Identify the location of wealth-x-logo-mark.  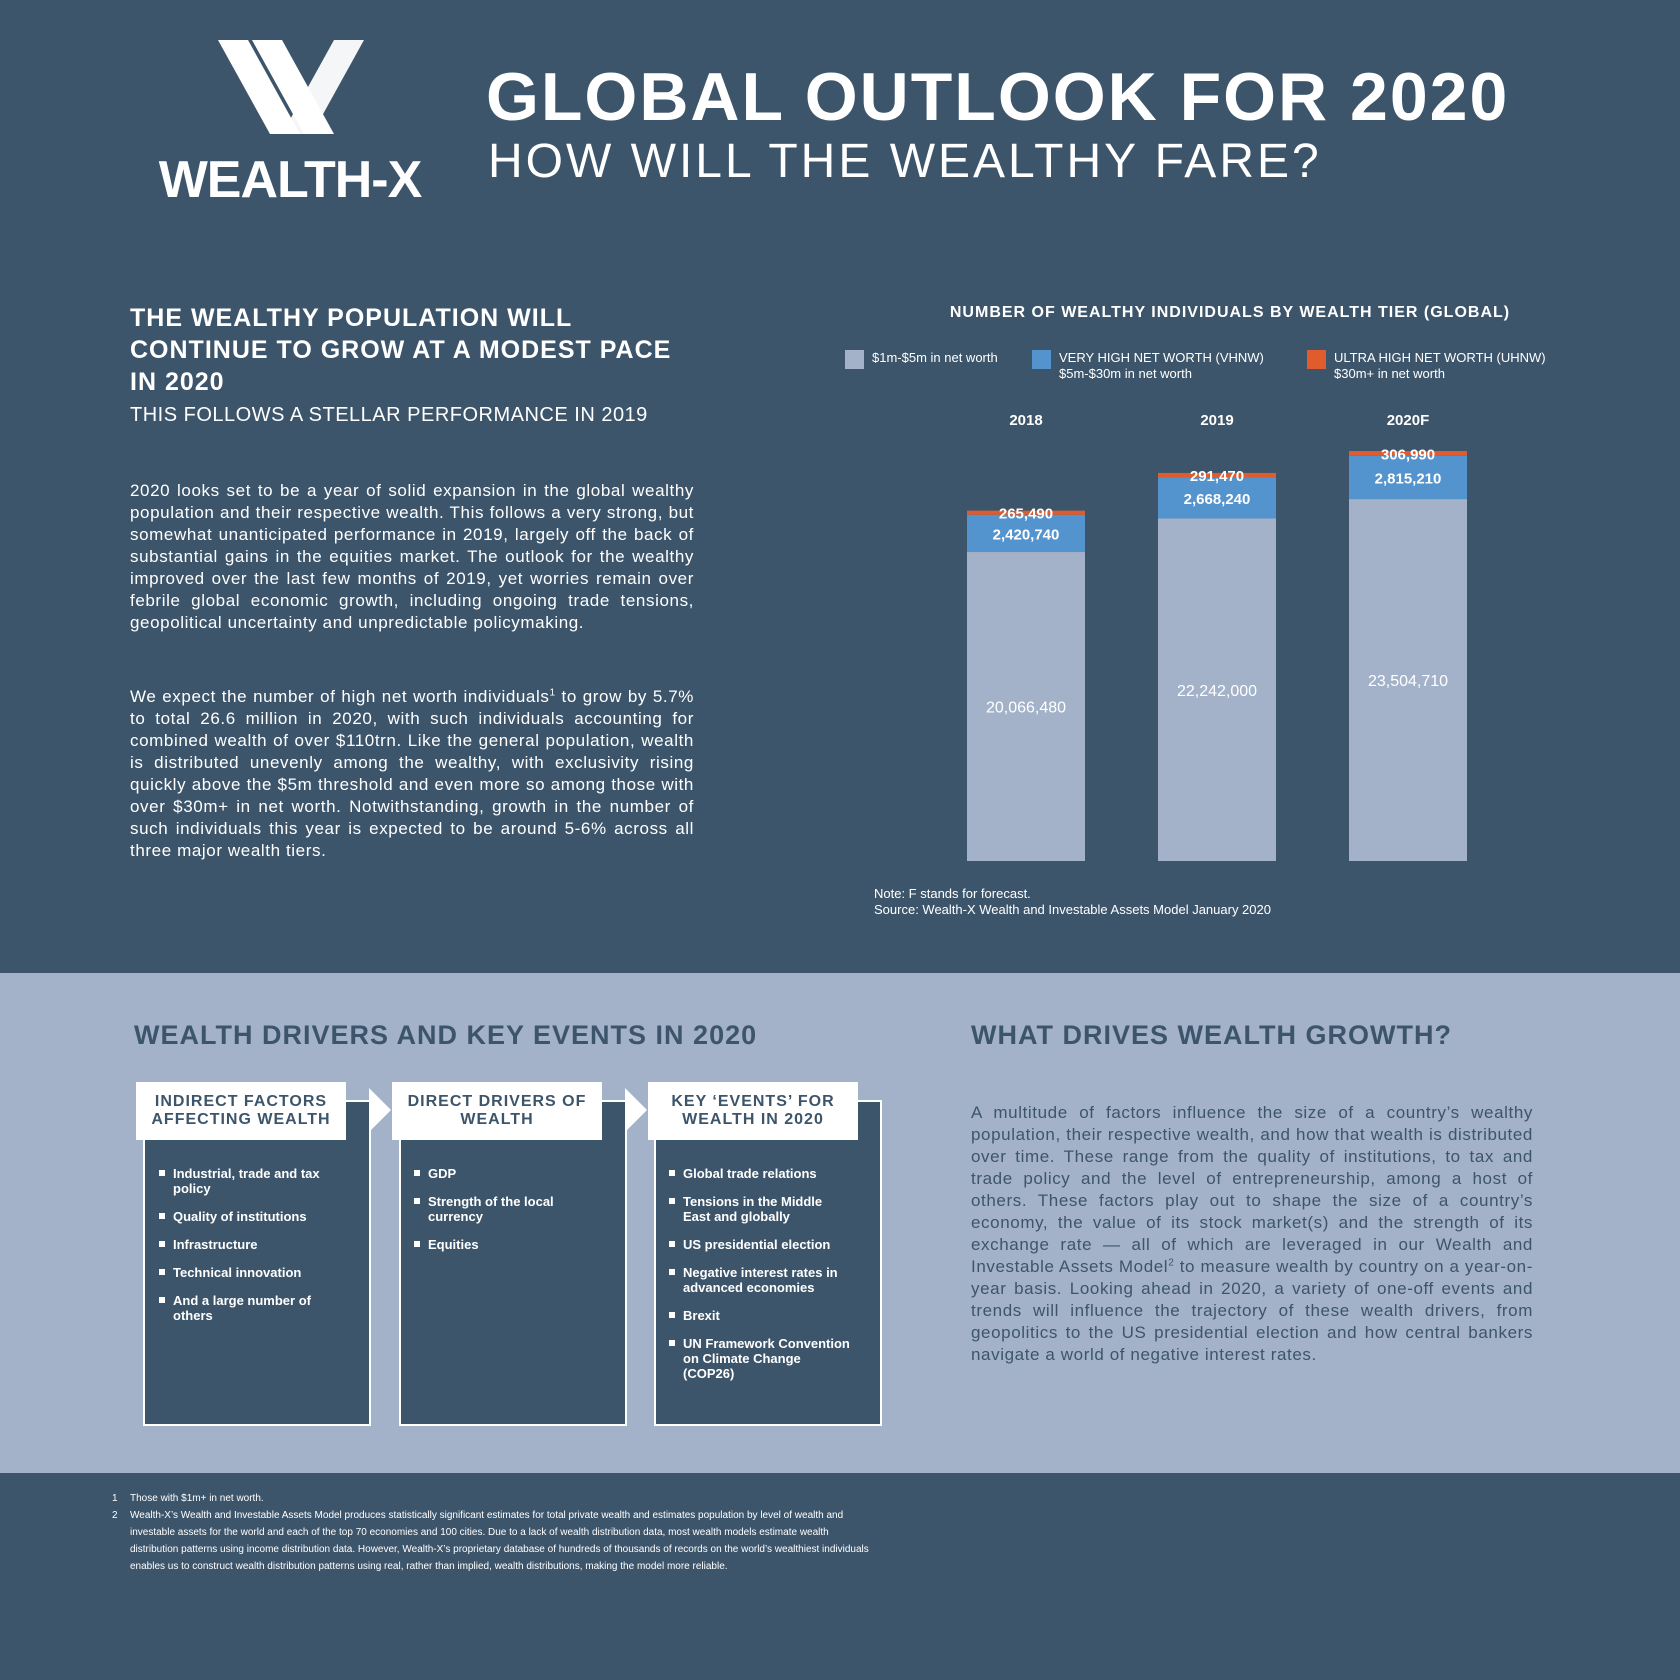
(291, 87).